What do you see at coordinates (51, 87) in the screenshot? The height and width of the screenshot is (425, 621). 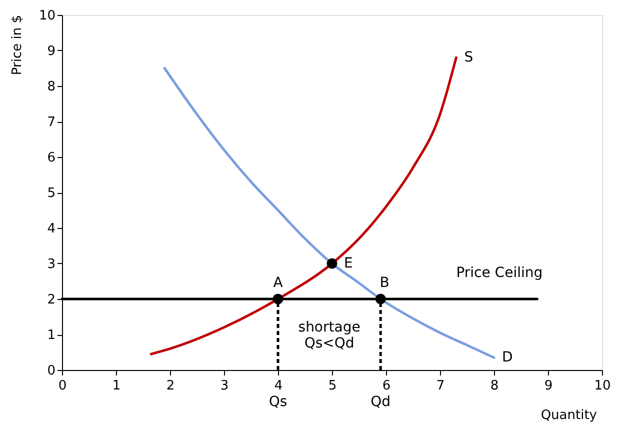 I see `y-tick-label: 8` at bounding box center [51, 87].